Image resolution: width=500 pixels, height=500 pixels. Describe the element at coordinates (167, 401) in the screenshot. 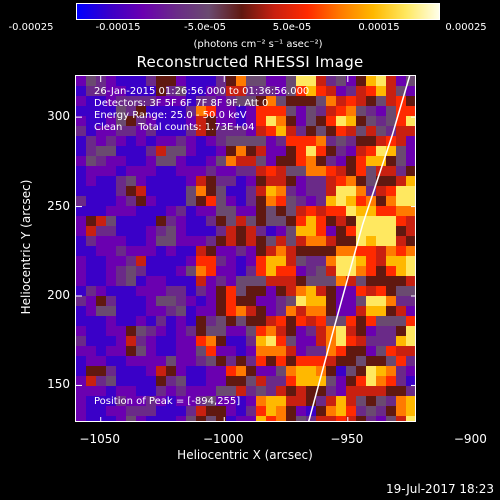

I see `info-peak-position: Position of Peak = [-894,255]` at that location.